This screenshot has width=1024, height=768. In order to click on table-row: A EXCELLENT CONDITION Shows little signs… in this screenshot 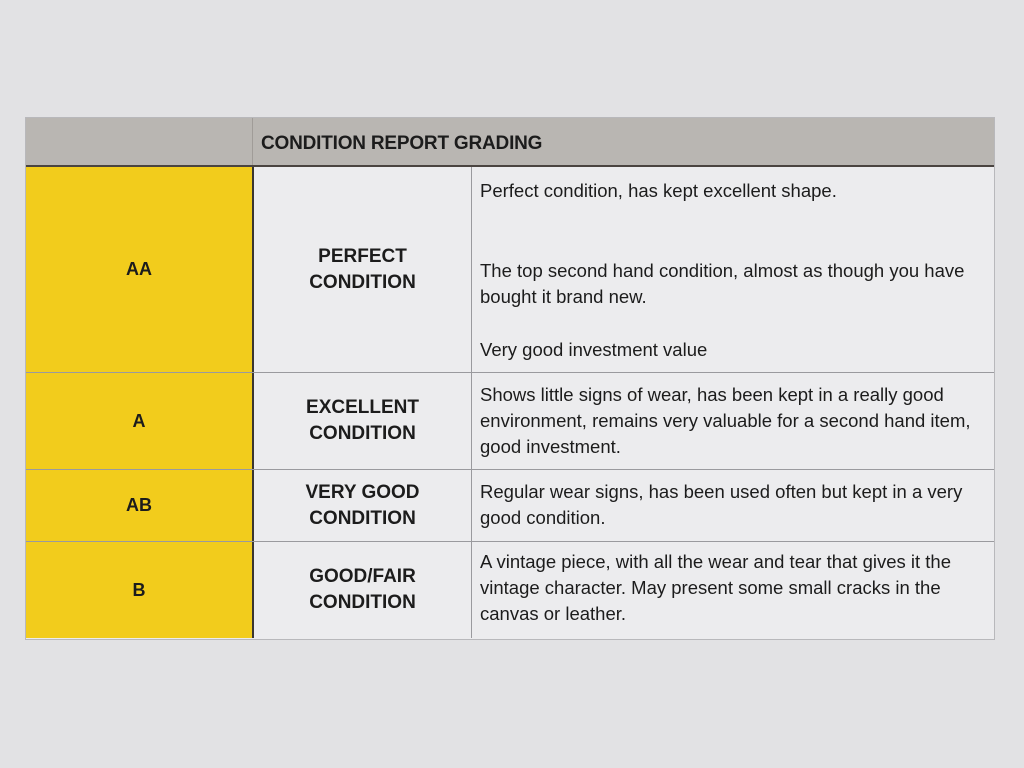, I will do `click(510, 421)`.